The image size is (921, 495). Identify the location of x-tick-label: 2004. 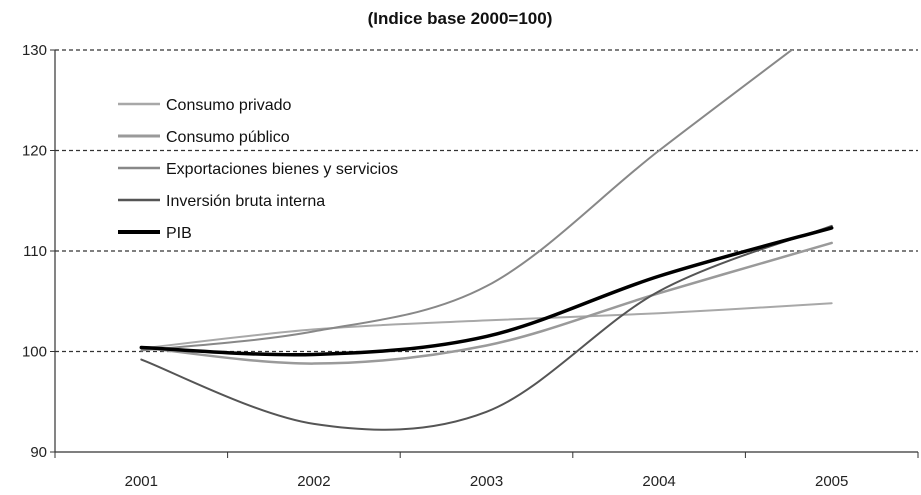
(658, 481).